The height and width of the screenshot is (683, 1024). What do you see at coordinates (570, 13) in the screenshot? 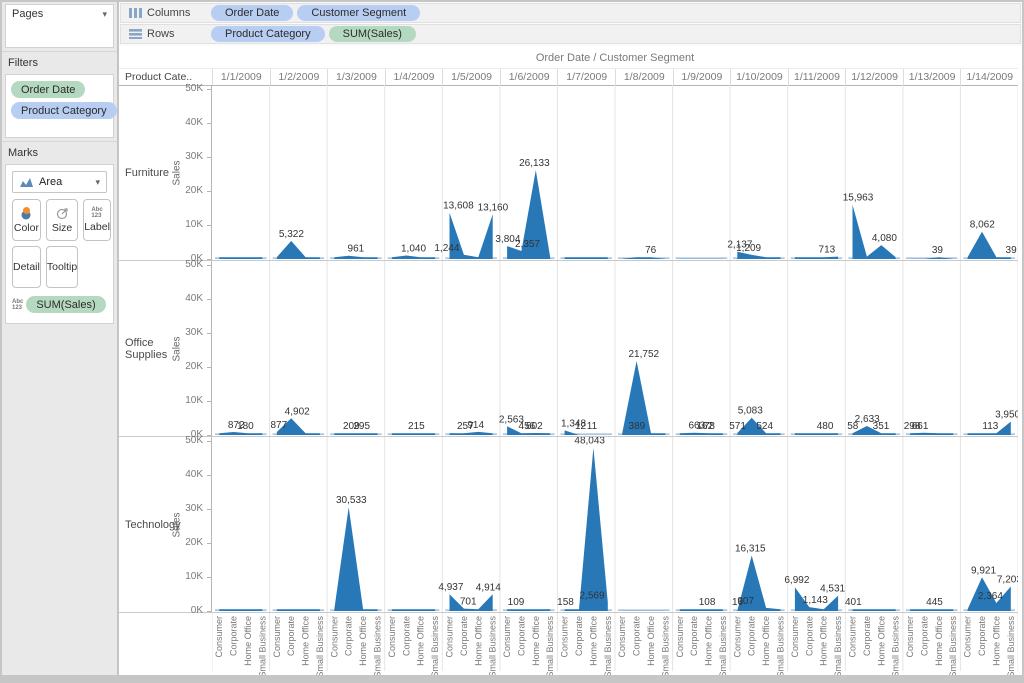
I see `columns-shelf: Columns Order Date Customer Segment` at bounding box center [570, 13].